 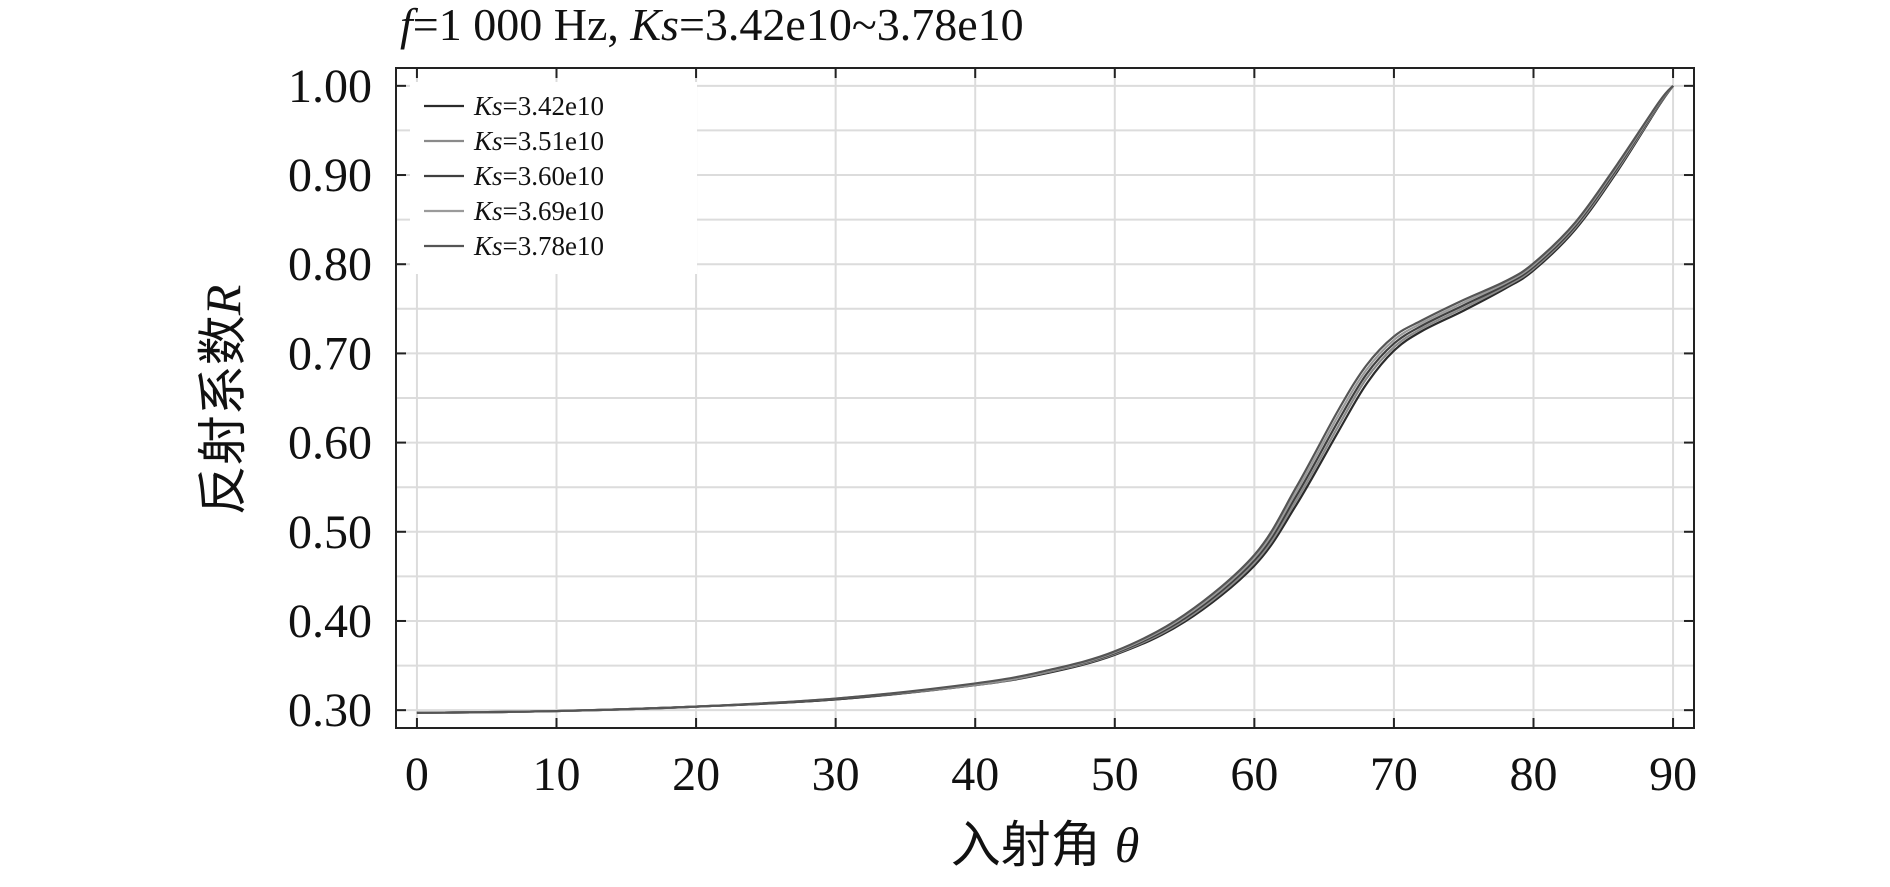 What do you see at coordinates (1127, 845) in the screenshot?
I see `x-axis-label-symbol: θ` at bounding box center [1127, 845].